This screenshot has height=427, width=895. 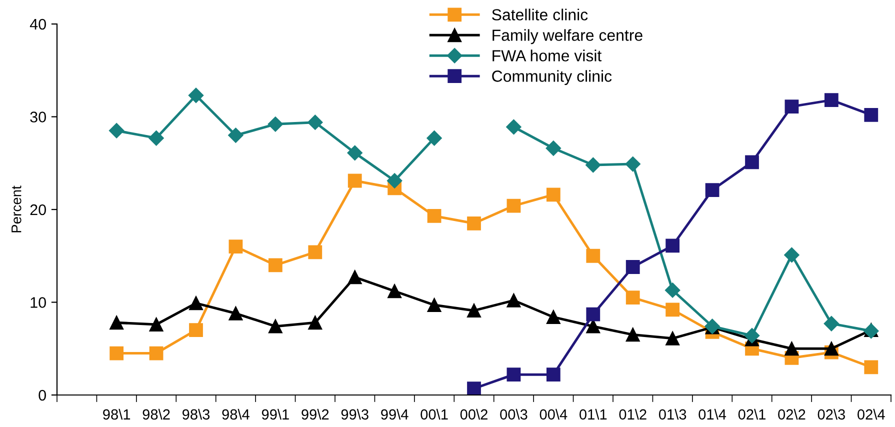 I want to click on x-tick-label: 02\3, so click(x=831, y=414).